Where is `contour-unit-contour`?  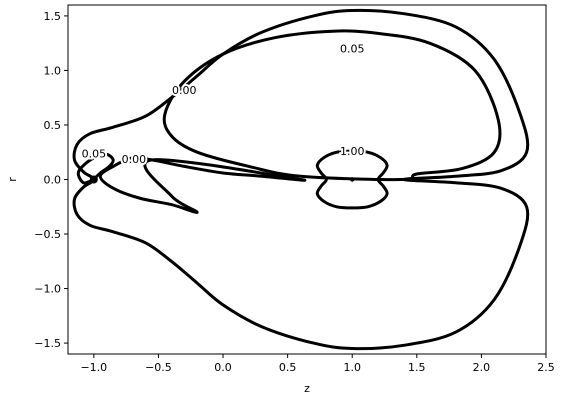
contour-unit-contour is located at coordinates (352, 179).